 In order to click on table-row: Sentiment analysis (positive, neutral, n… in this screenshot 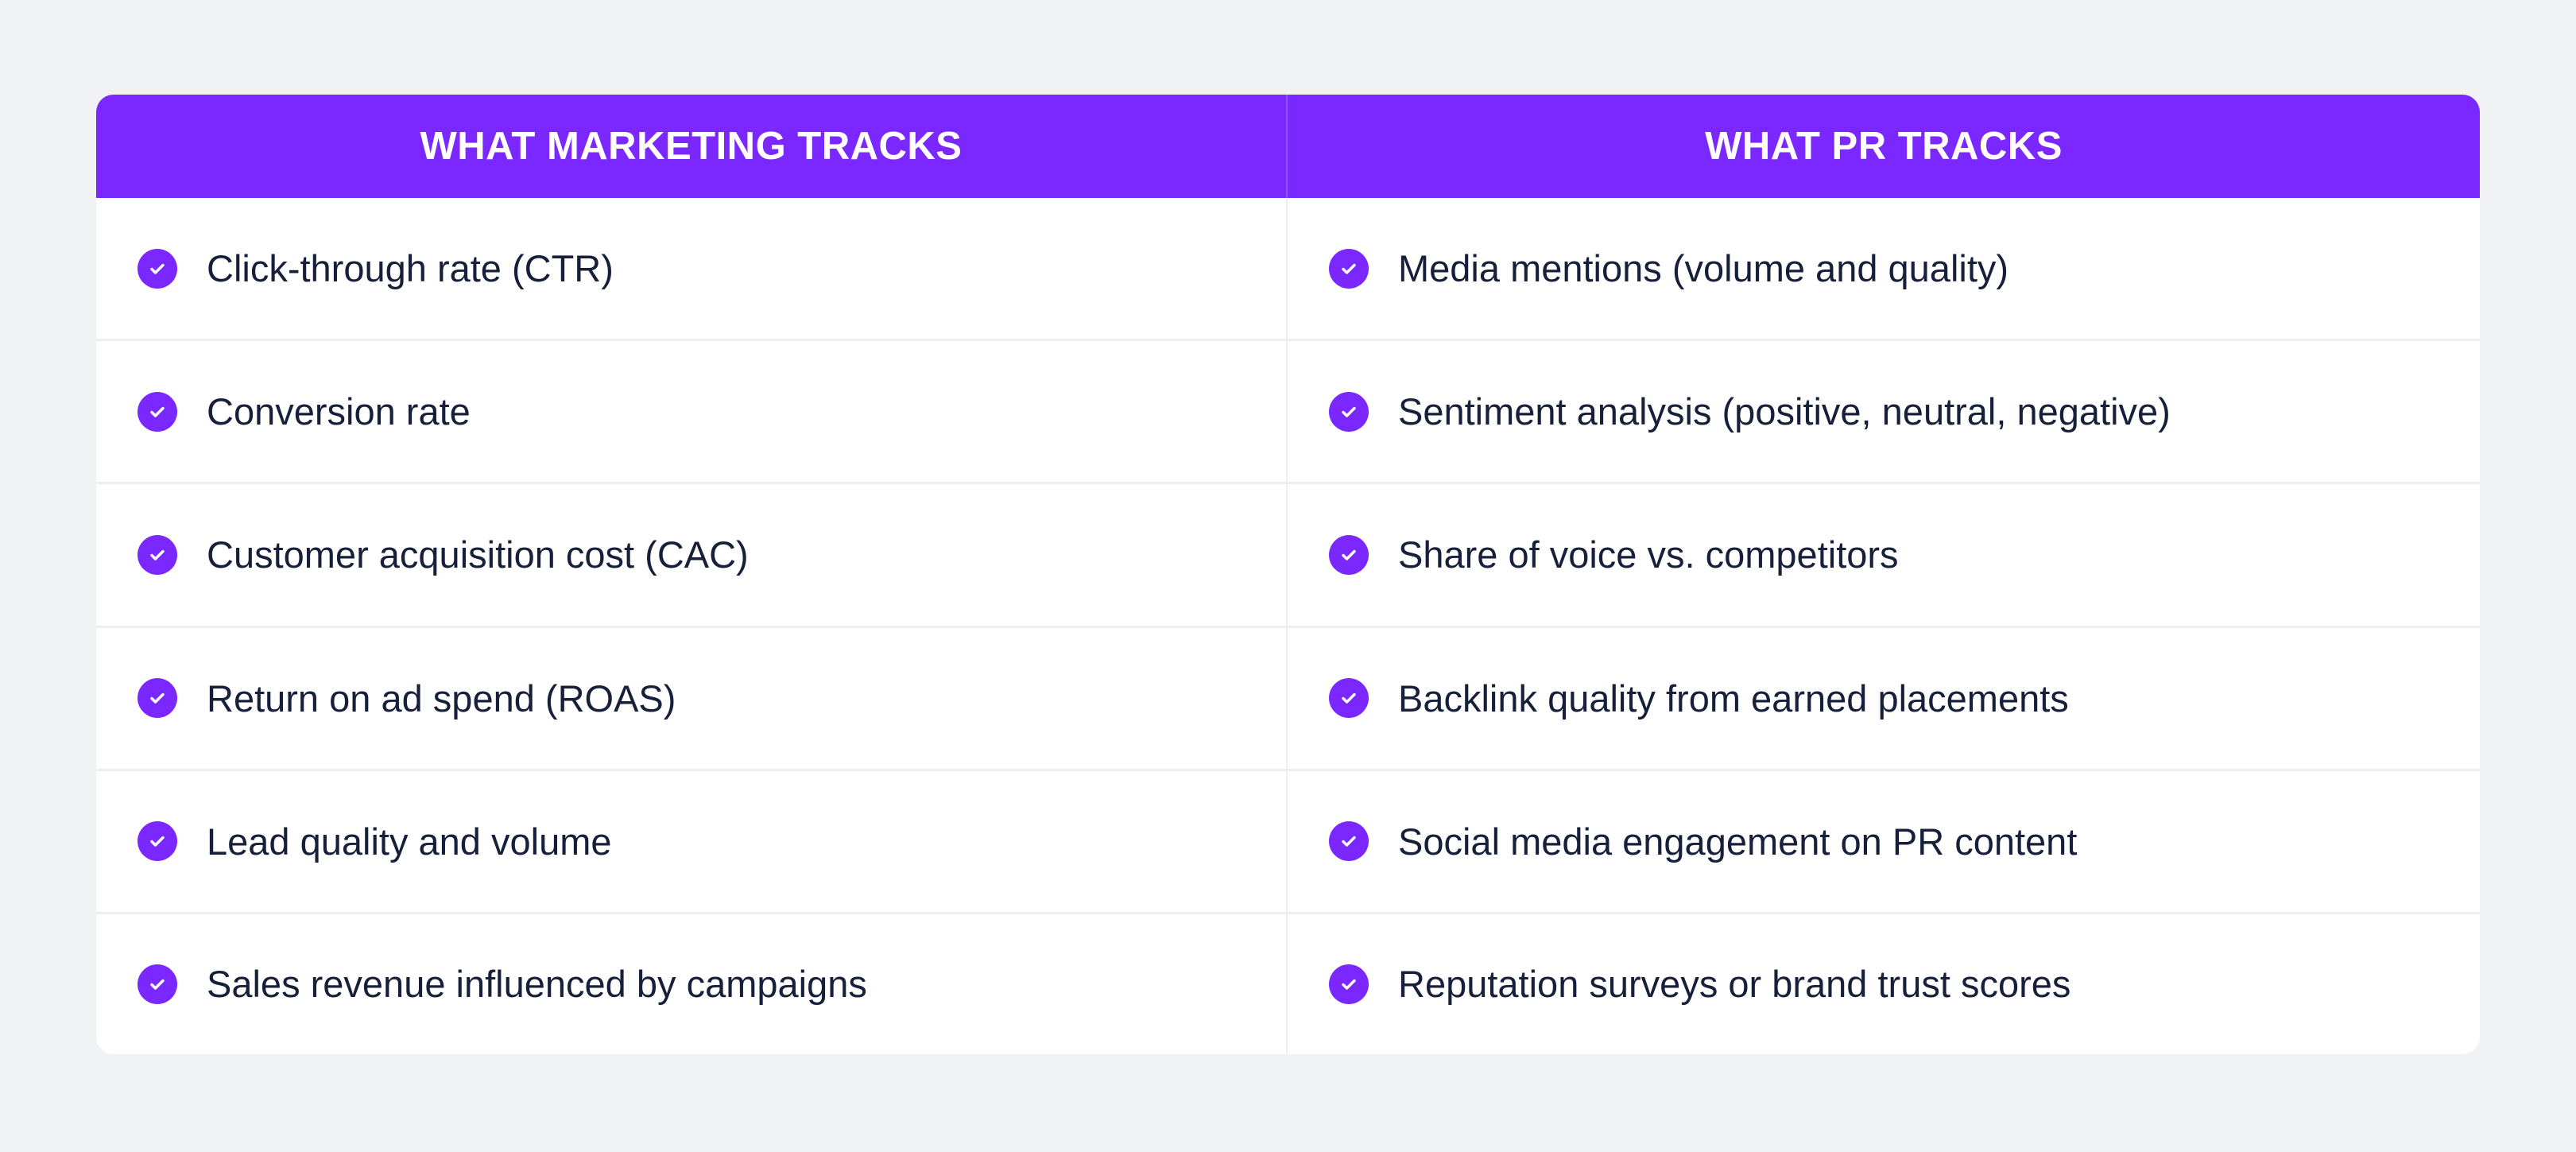, I will do `click(1884, 413)`.